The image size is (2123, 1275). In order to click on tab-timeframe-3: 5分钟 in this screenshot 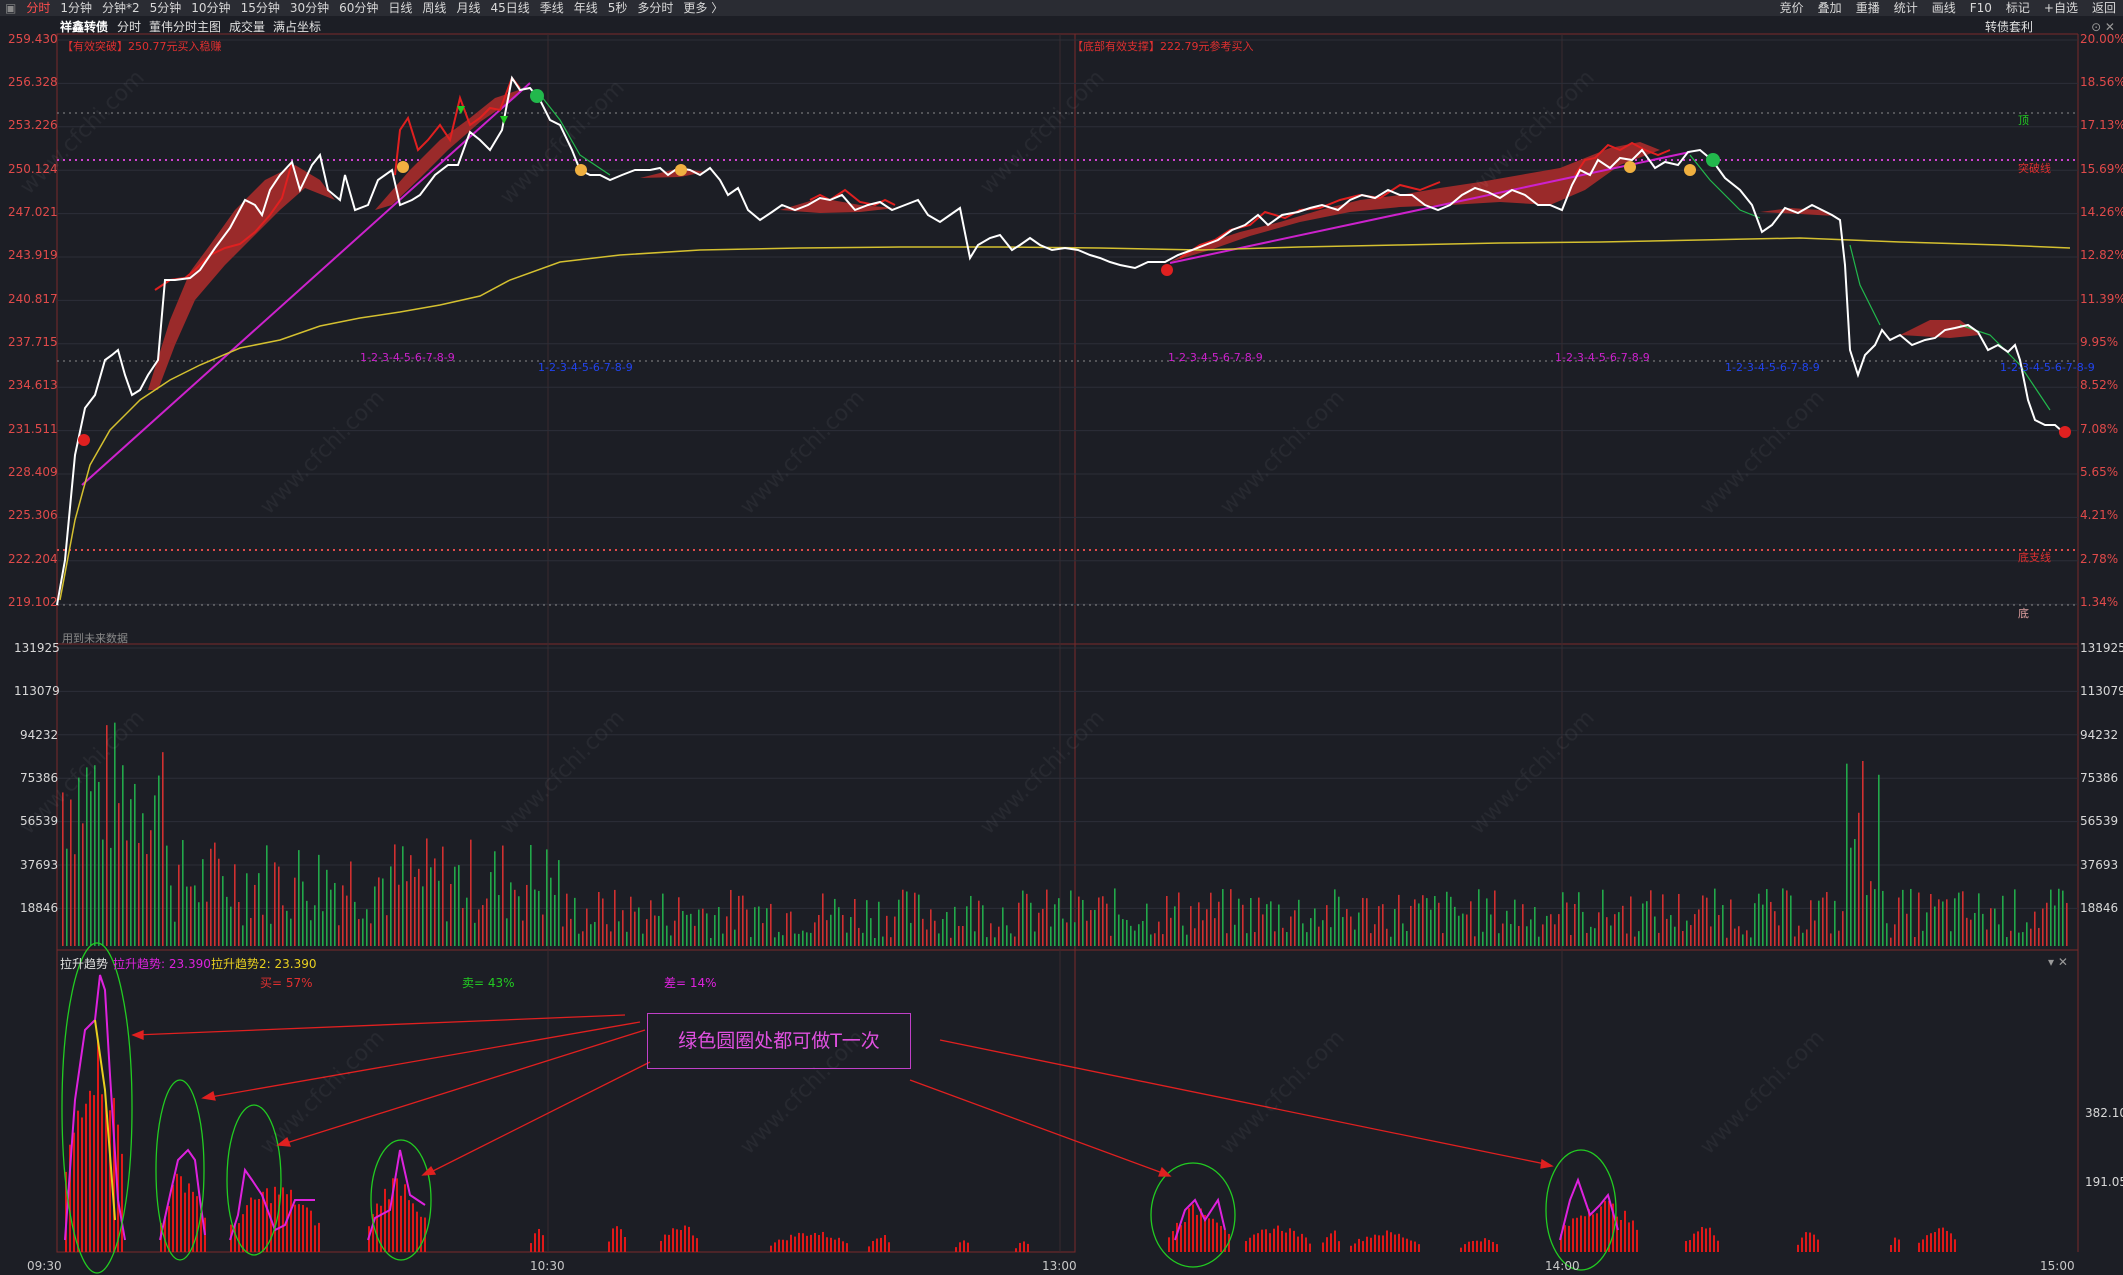, I will do `click(165, 8)`.